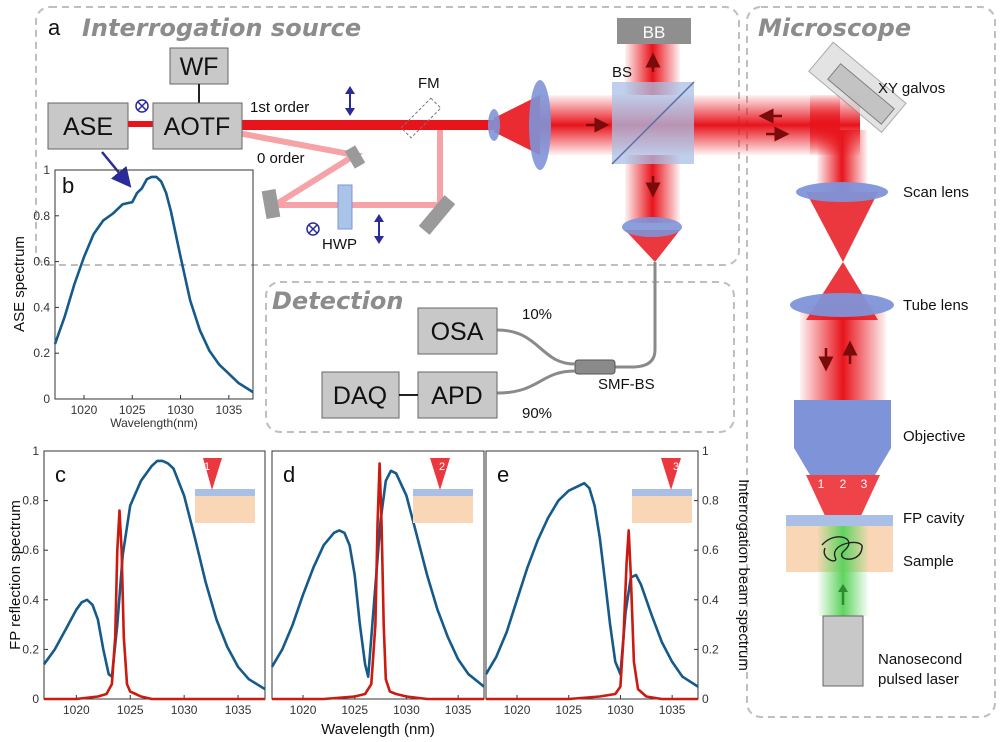  Describe the element at coordinates (710, 649) in the screenshot. I see `chart-e-ytick-right-label: 0.2` at that location.